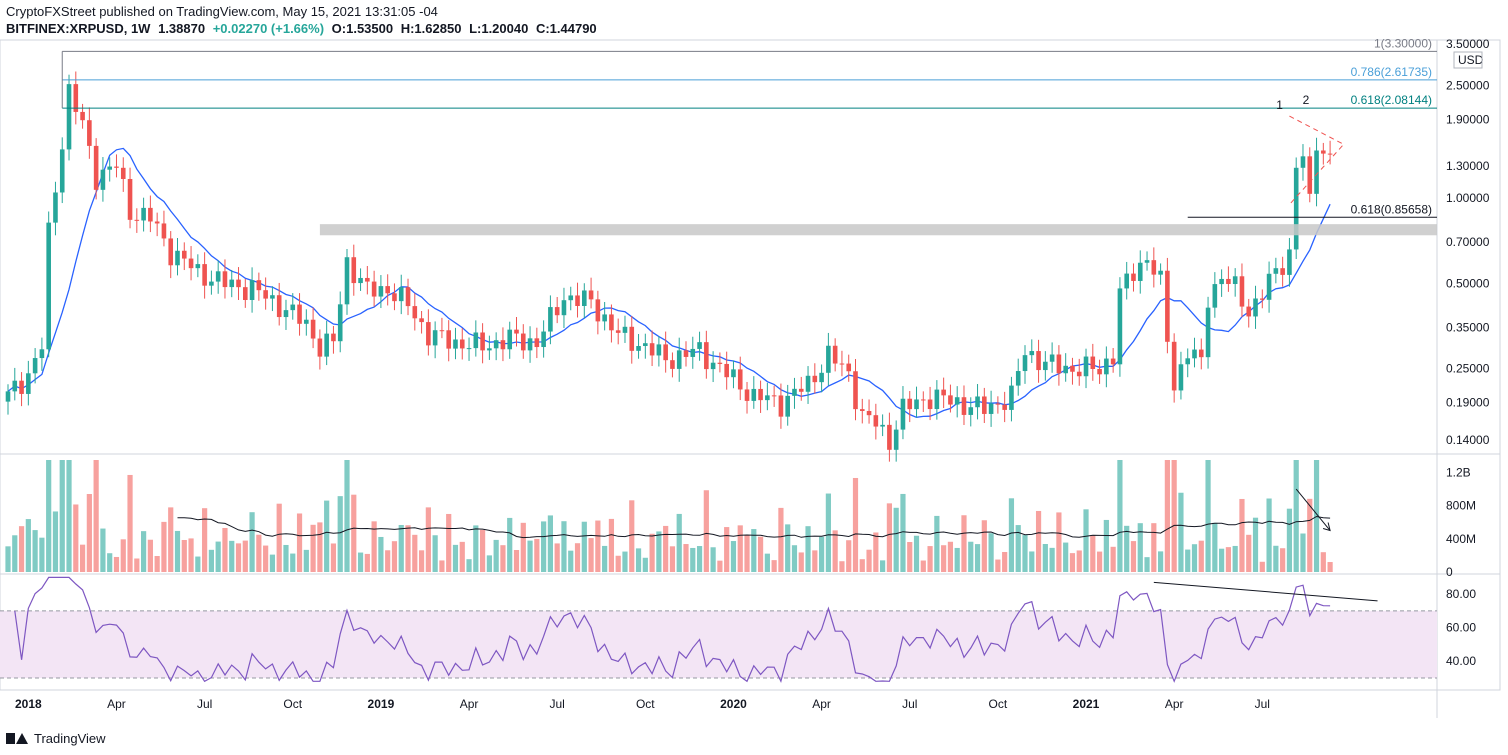 This screenshot has width=1508, height=755. I want to click on volume-tick-label: 0, so click(1449, 572).